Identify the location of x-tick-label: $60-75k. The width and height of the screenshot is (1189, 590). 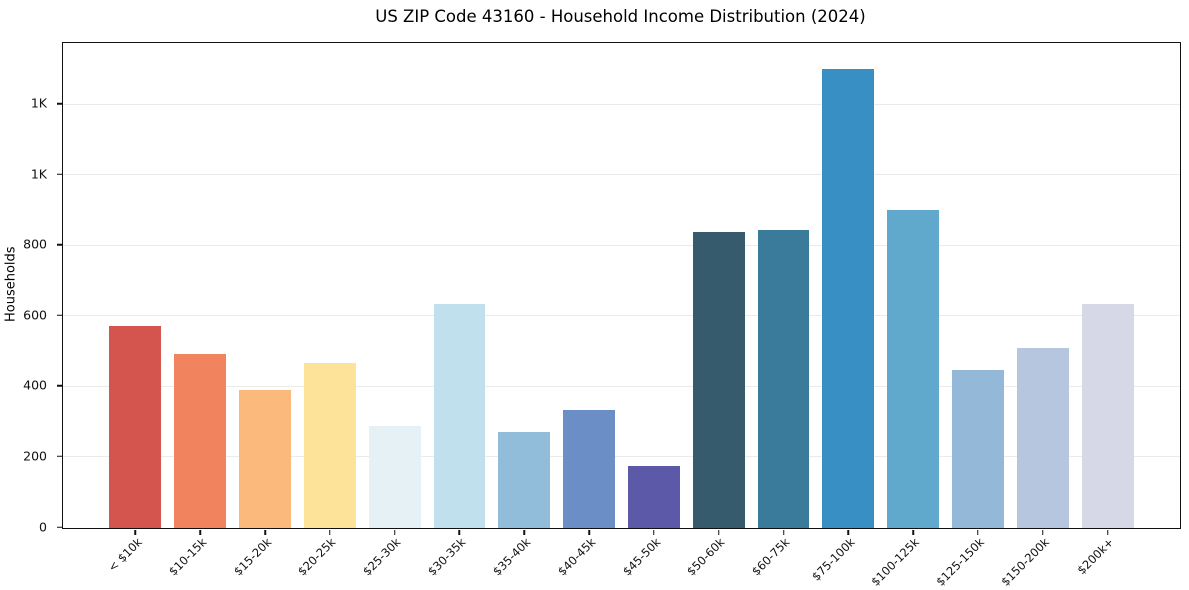
(771, 557).